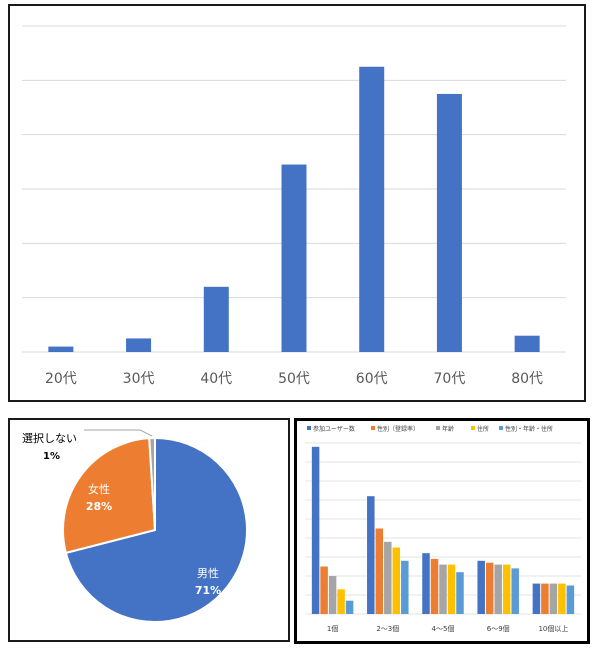 The image size is (598, 652). What do you see at coordinates (51, 456) in the screenshot?
I see `pie-value-label: 1%` at bounding box center [51, 456].